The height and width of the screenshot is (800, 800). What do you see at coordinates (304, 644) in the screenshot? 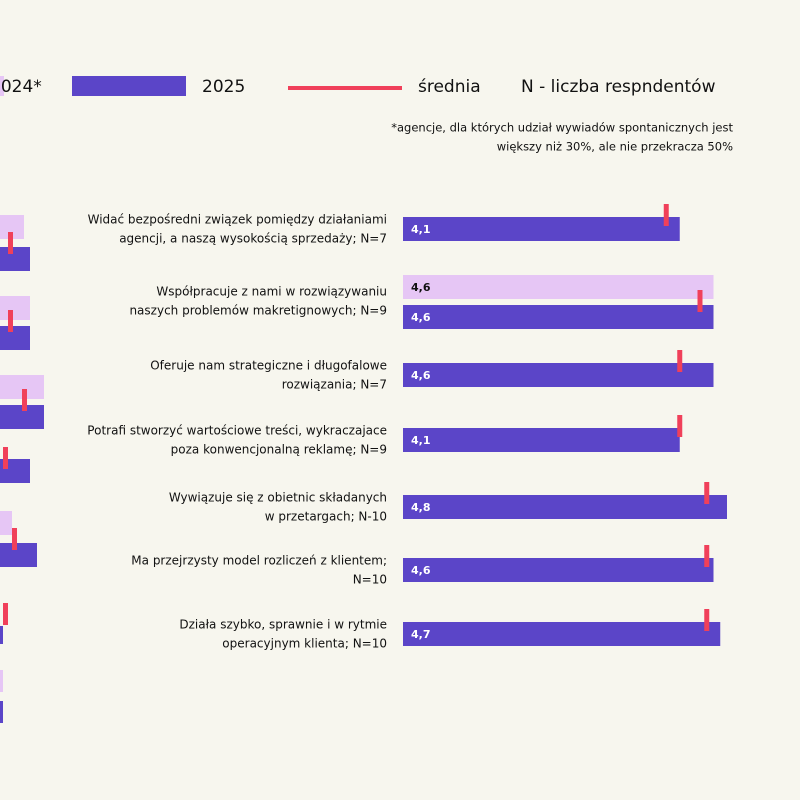
I see `category-label: operacyjnym klienta; N=10` at bounding box center [304, 644].